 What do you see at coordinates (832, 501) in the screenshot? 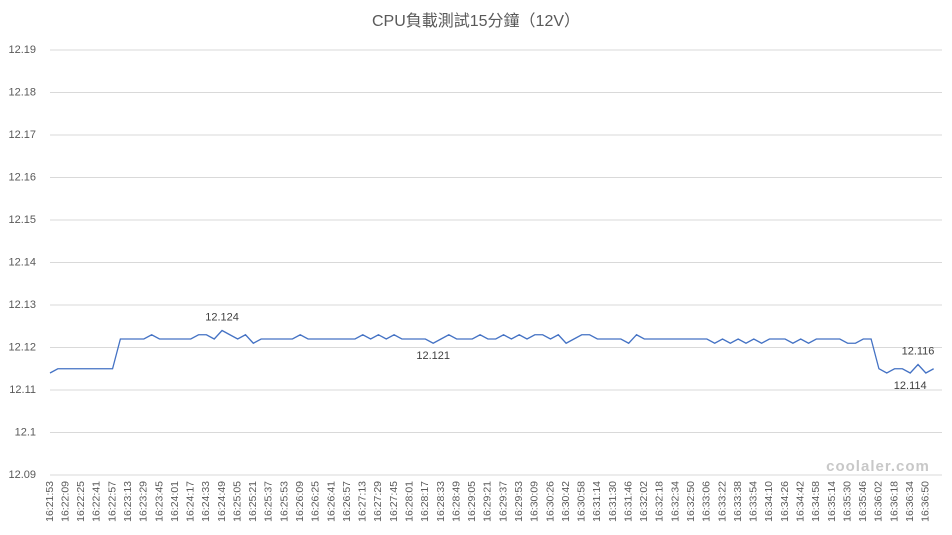
I see `x-tick-label: 16:35:14` at bounding box center [832, 501].